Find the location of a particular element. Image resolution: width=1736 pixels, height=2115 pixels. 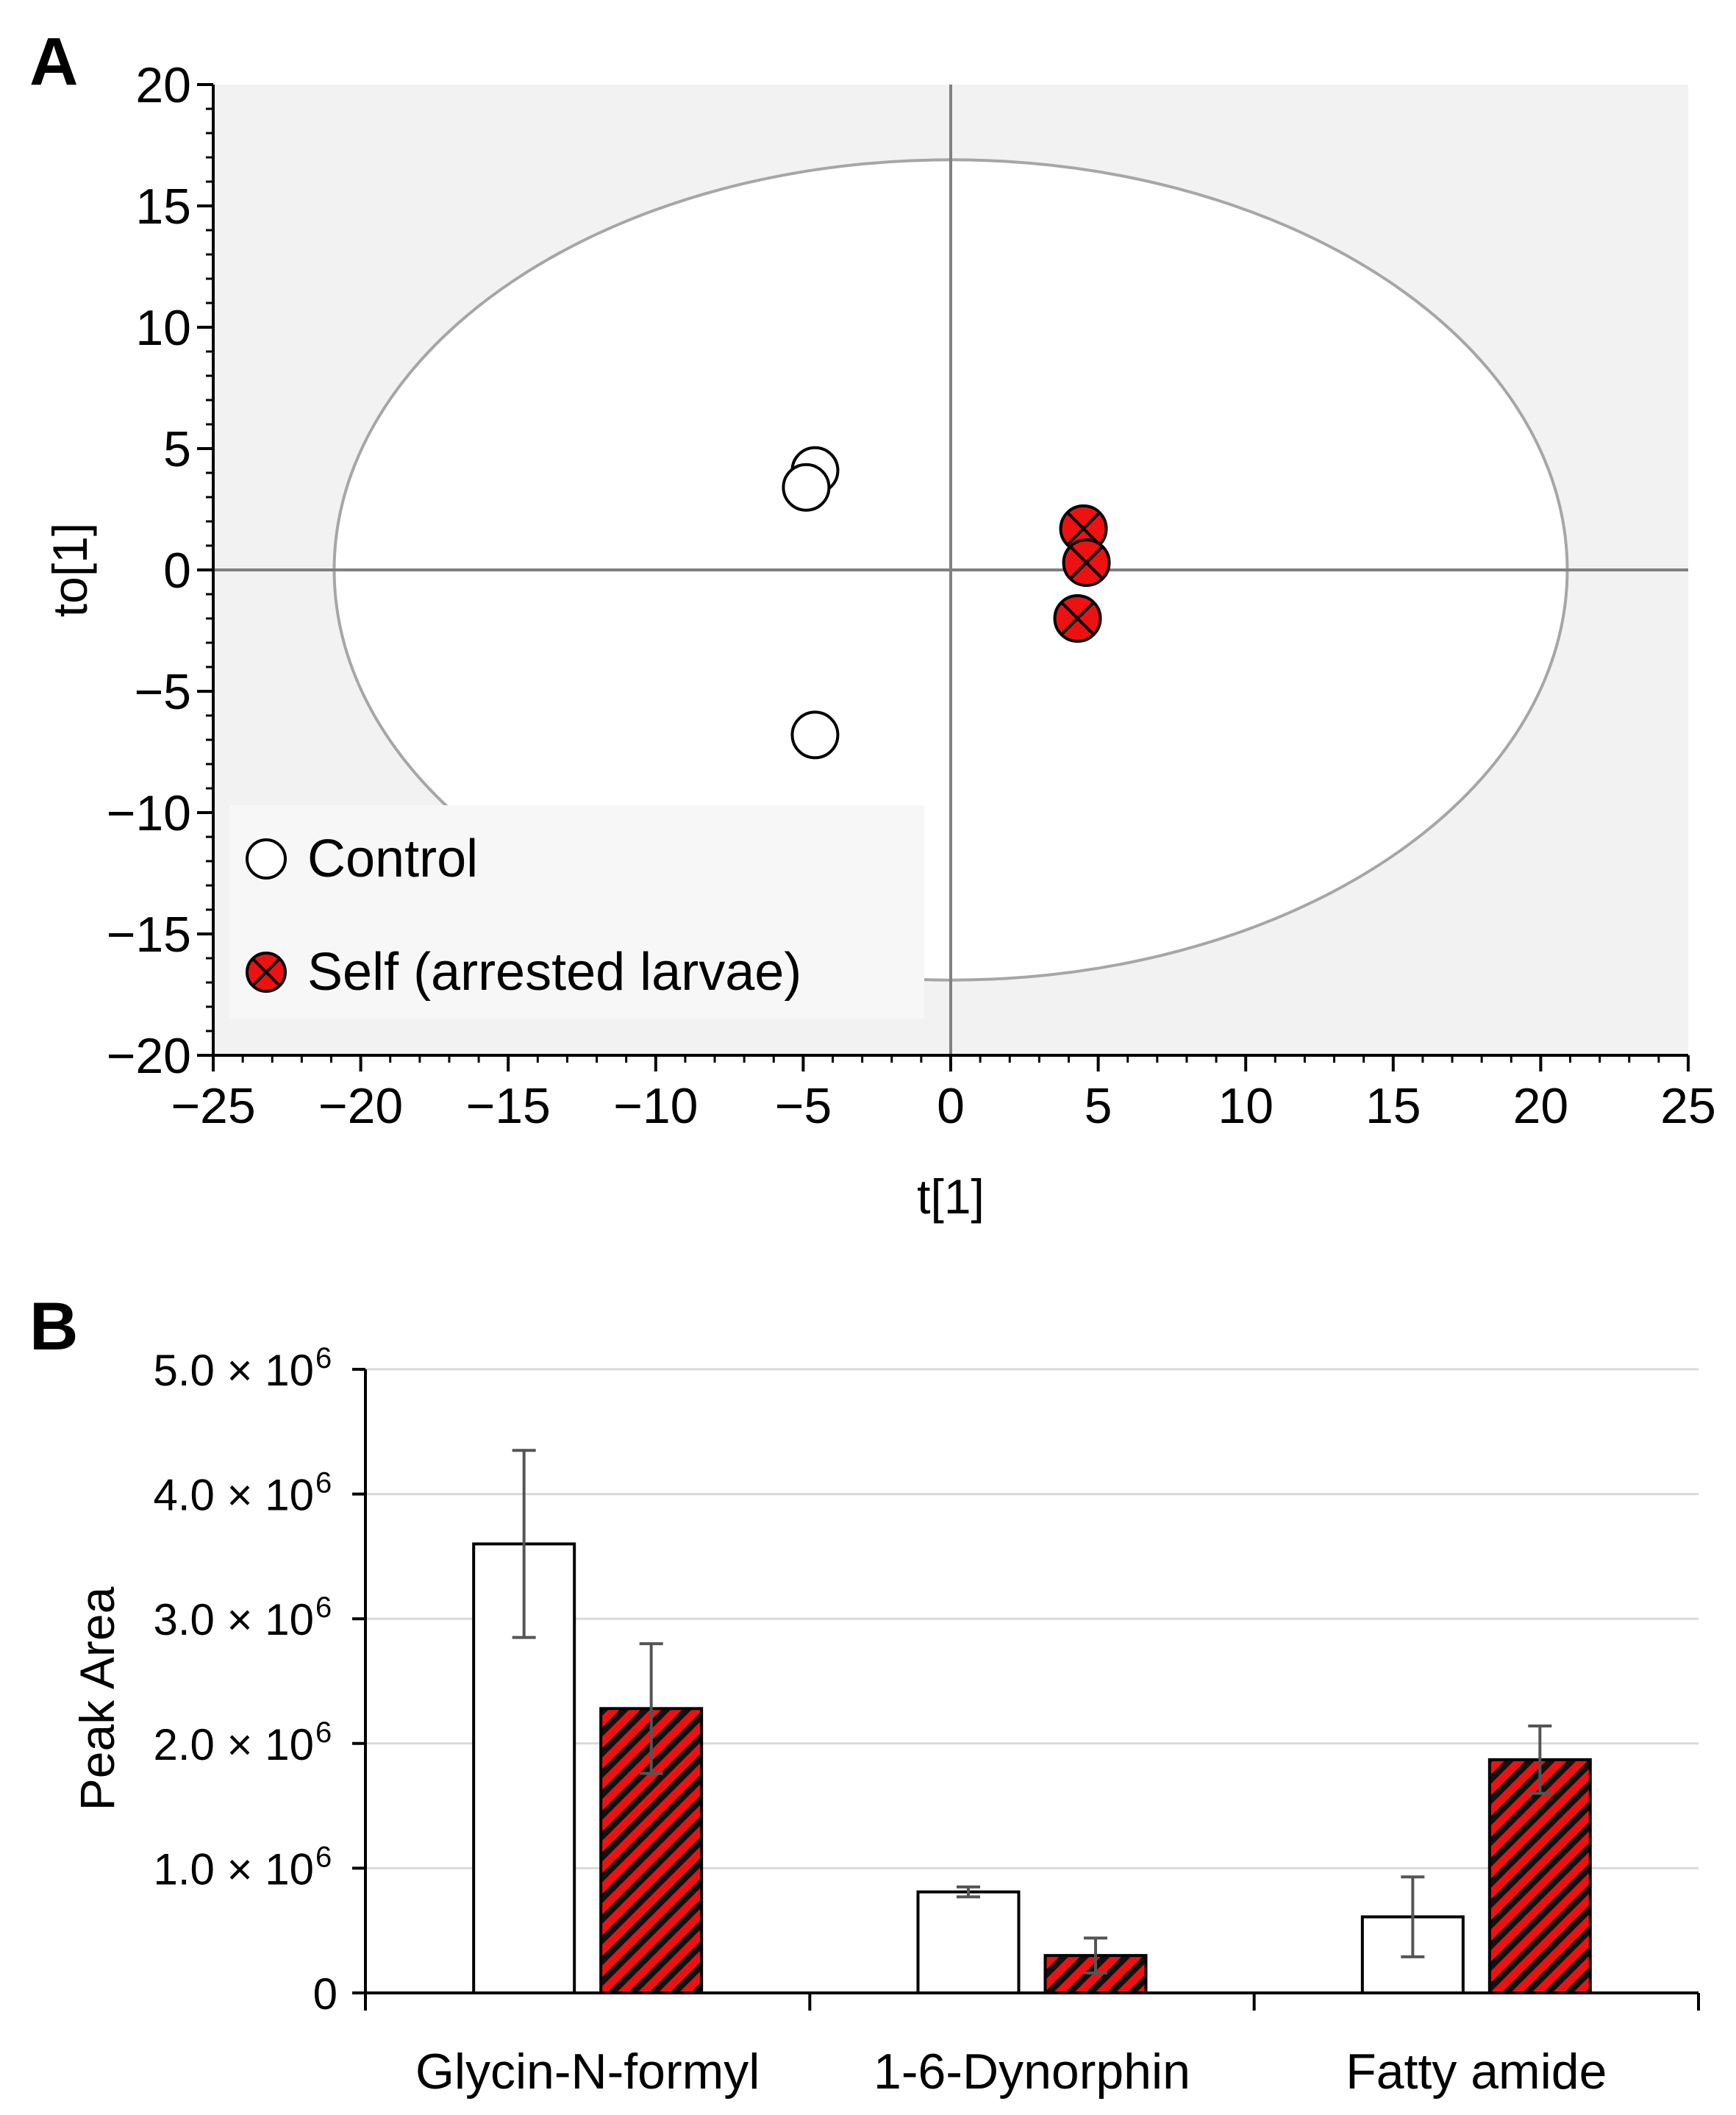

y-axis-ticks: 20 15 10 5 0 −5 −10 −15 −20 is located at coordinates (160, 570).